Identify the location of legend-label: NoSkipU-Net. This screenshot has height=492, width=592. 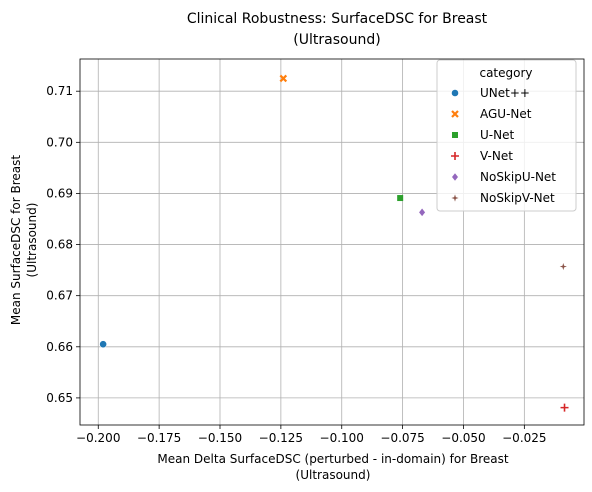
(518, 177).